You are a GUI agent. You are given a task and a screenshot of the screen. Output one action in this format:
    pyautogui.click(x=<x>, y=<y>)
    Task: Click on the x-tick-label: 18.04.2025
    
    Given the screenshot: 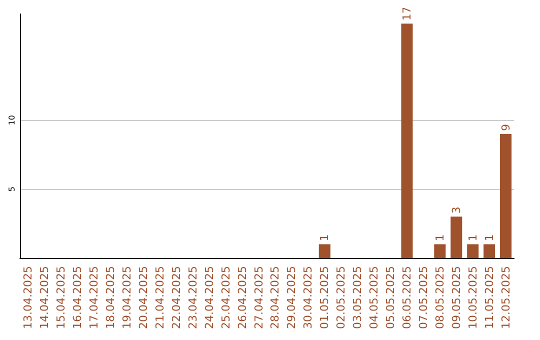 What is the action you would take?
    pyautogui.click(x=111, y=298)
    